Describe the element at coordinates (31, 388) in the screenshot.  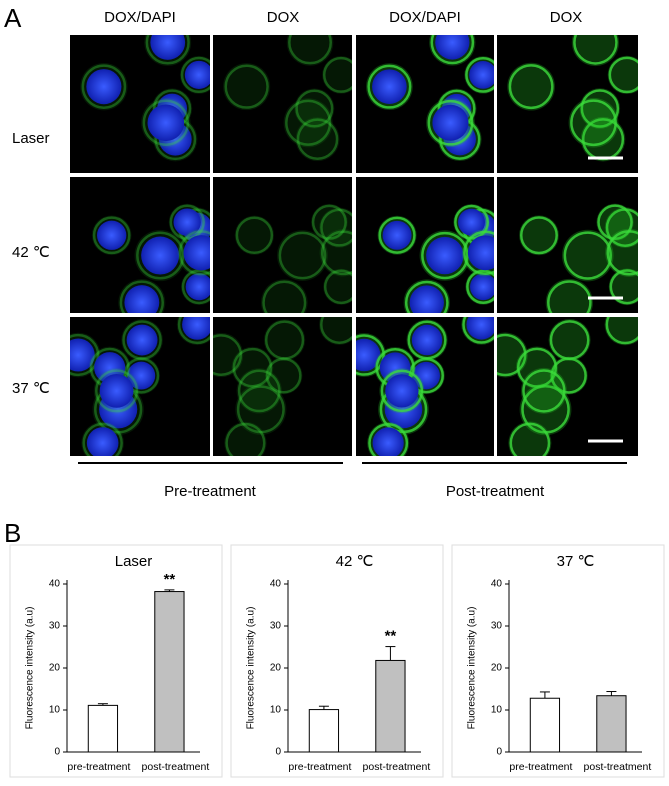
I see `row-label: 37 ℃` at that location.